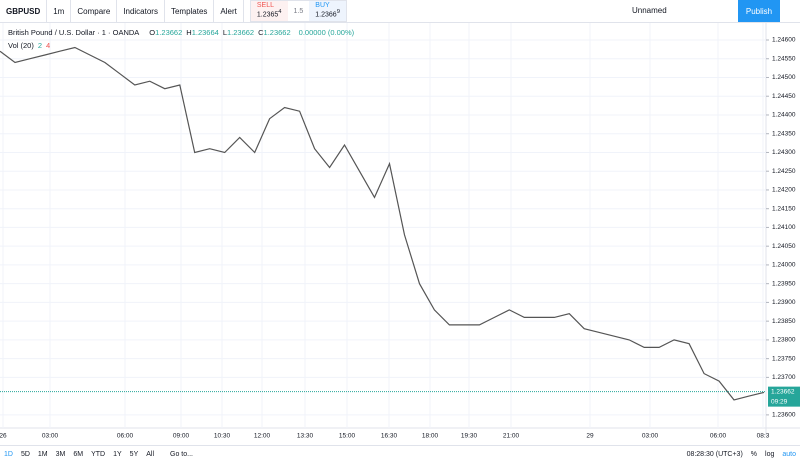  I want to click on toolbar-button: Alert, so click(229, 11).